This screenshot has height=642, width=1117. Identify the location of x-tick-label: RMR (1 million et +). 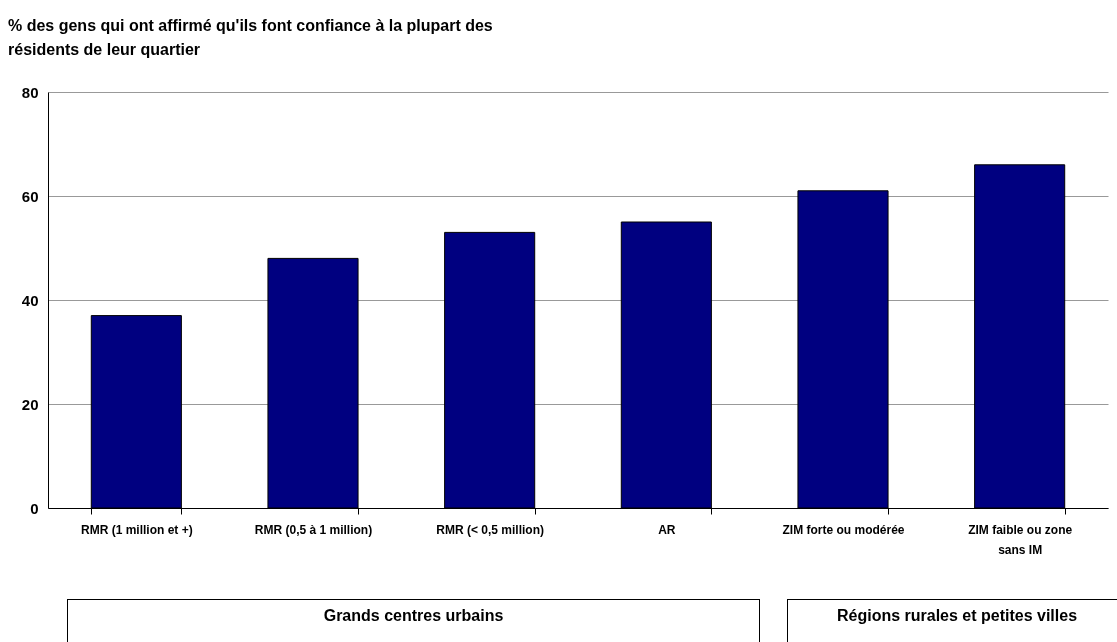
(136, 529).